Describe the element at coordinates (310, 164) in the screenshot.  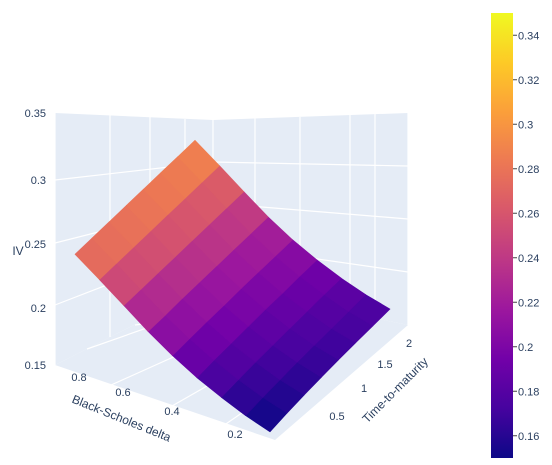
I see `grid-line` at that location.